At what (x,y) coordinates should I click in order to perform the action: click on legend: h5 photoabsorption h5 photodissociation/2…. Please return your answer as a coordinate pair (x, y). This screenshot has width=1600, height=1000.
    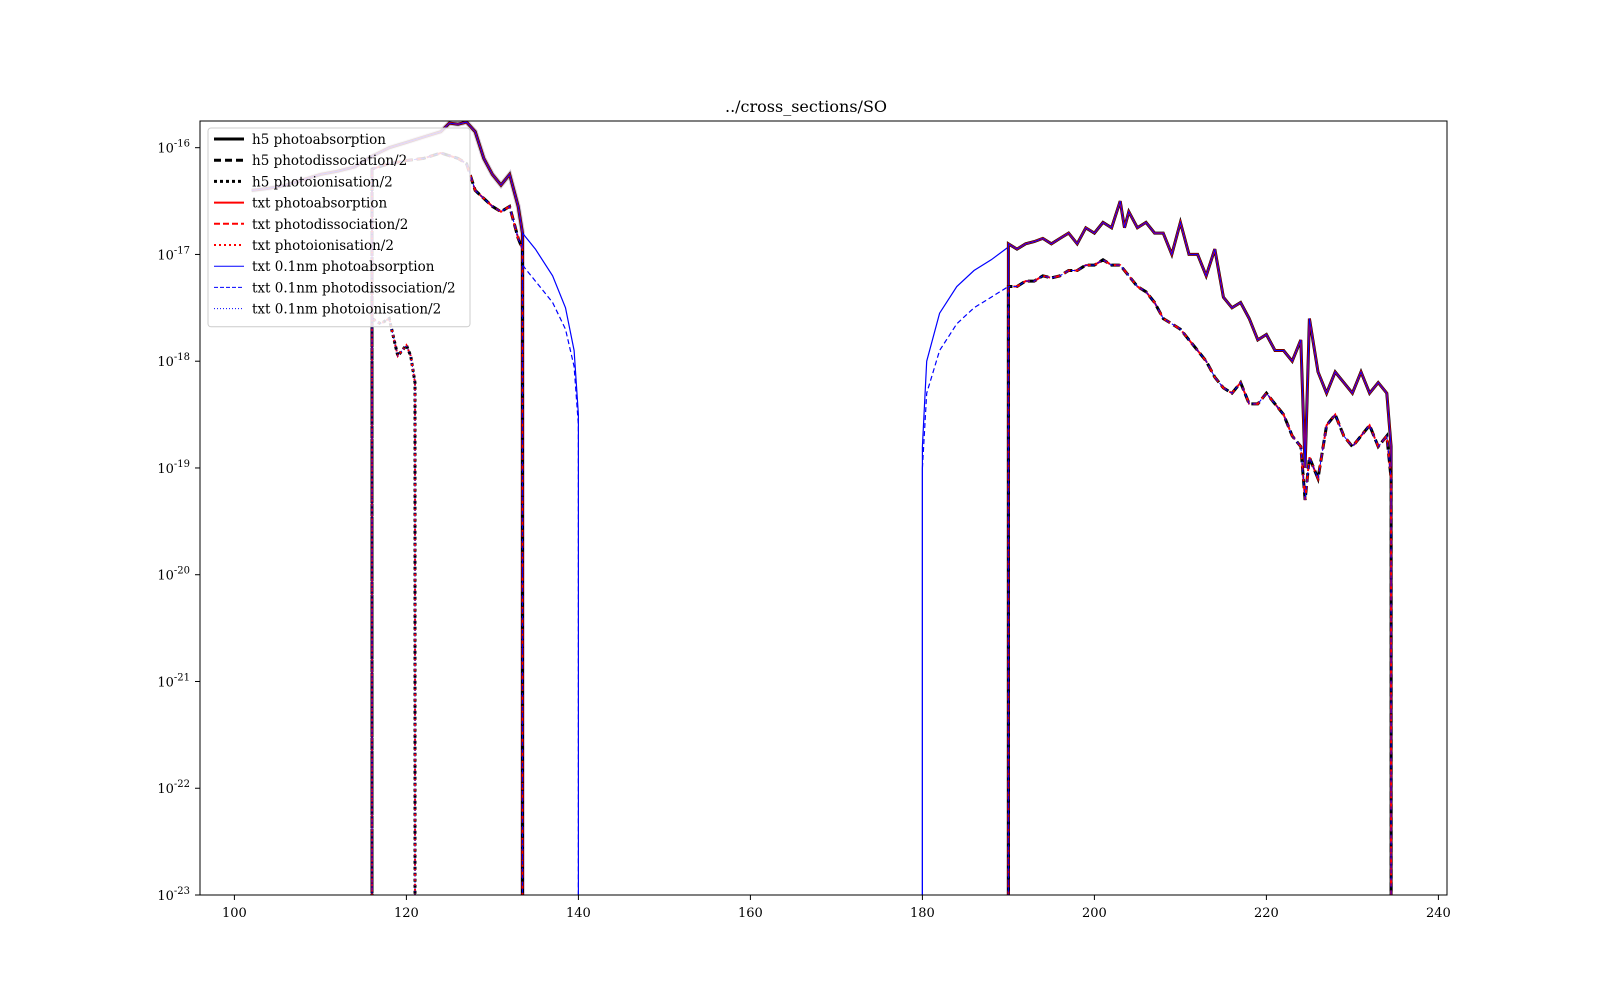
    Looking at the image, I should click on (339, 227).